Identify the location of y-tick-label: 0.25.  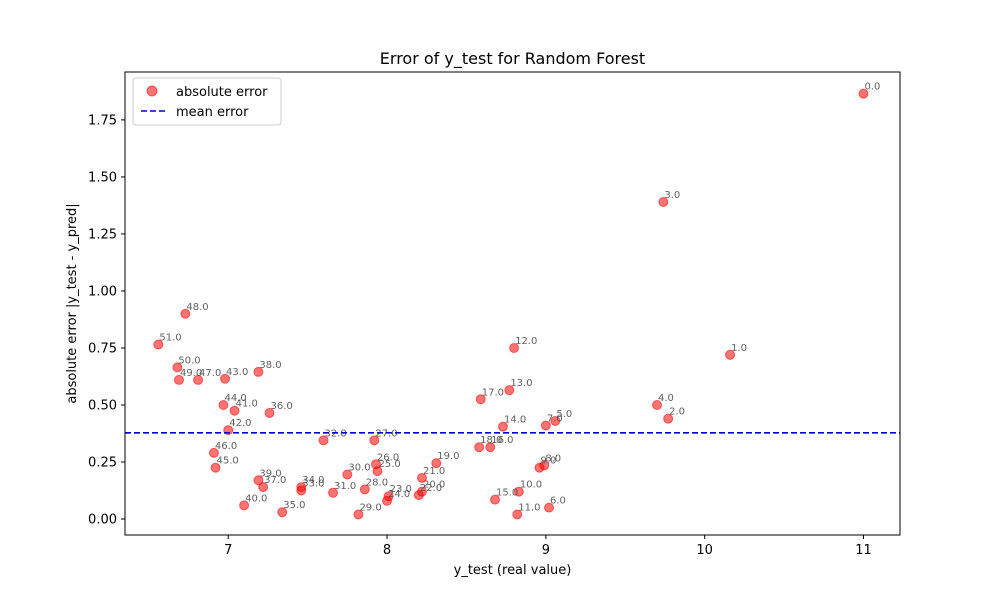
(102, 463).